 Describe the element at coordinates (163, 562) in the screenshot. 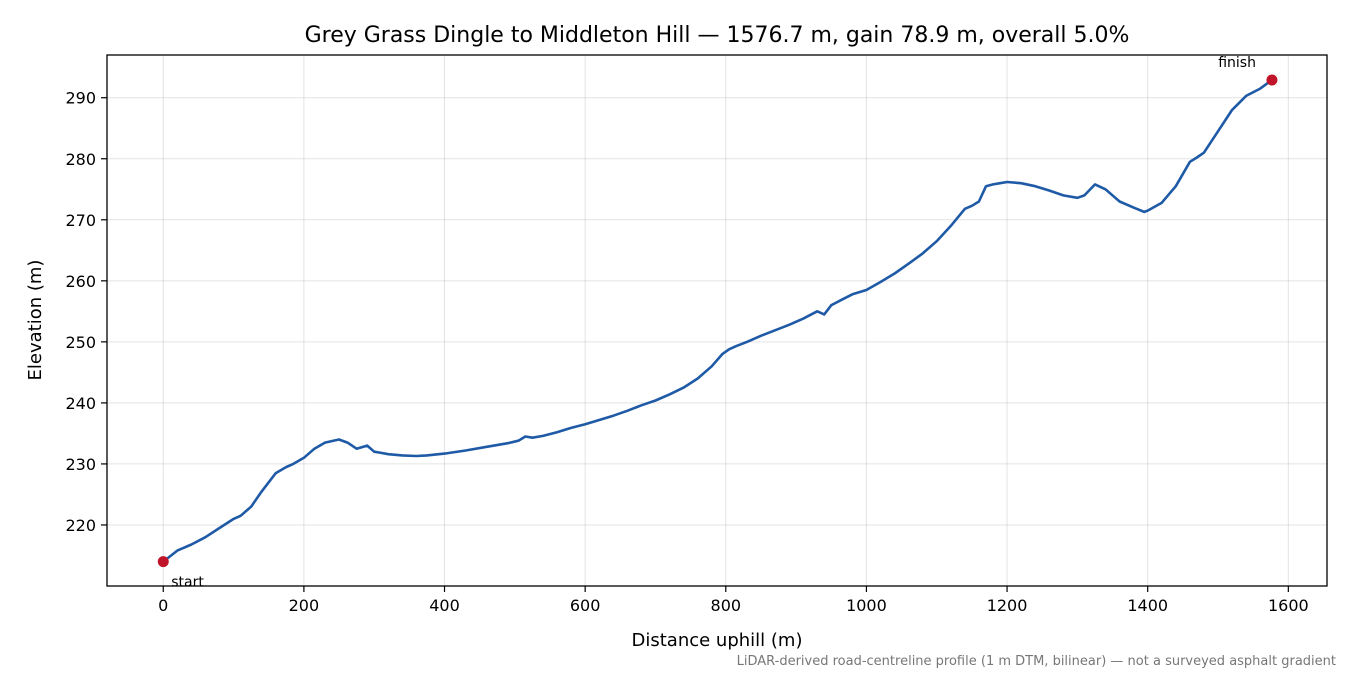

I see `start-marker` at that location.